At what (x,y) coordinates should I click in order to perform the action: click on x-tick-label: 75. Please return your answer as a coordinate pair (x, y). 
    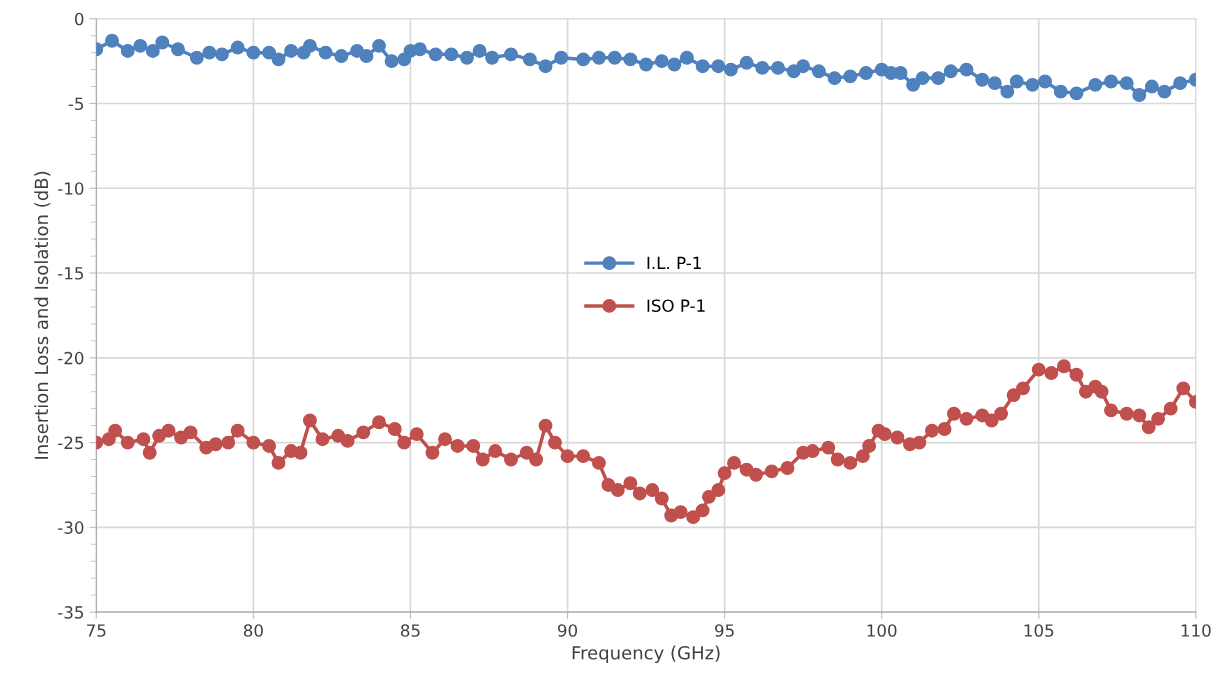
    Looking at the image, I should click on (96, 630).